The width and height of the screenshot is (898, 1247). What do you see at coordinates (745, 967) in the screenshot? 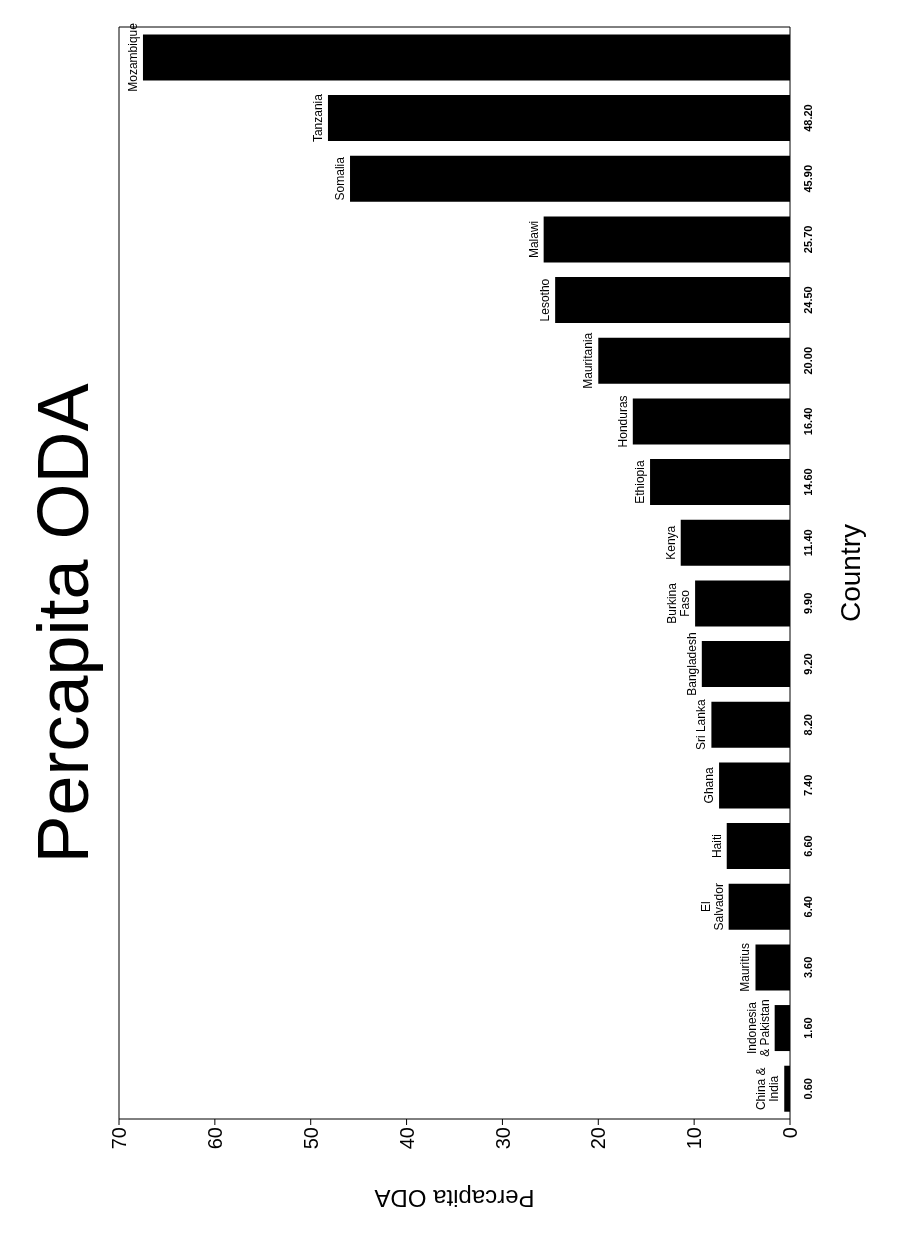
I see `y-tick-label: Mauritius` at bounding box center [745, 967].